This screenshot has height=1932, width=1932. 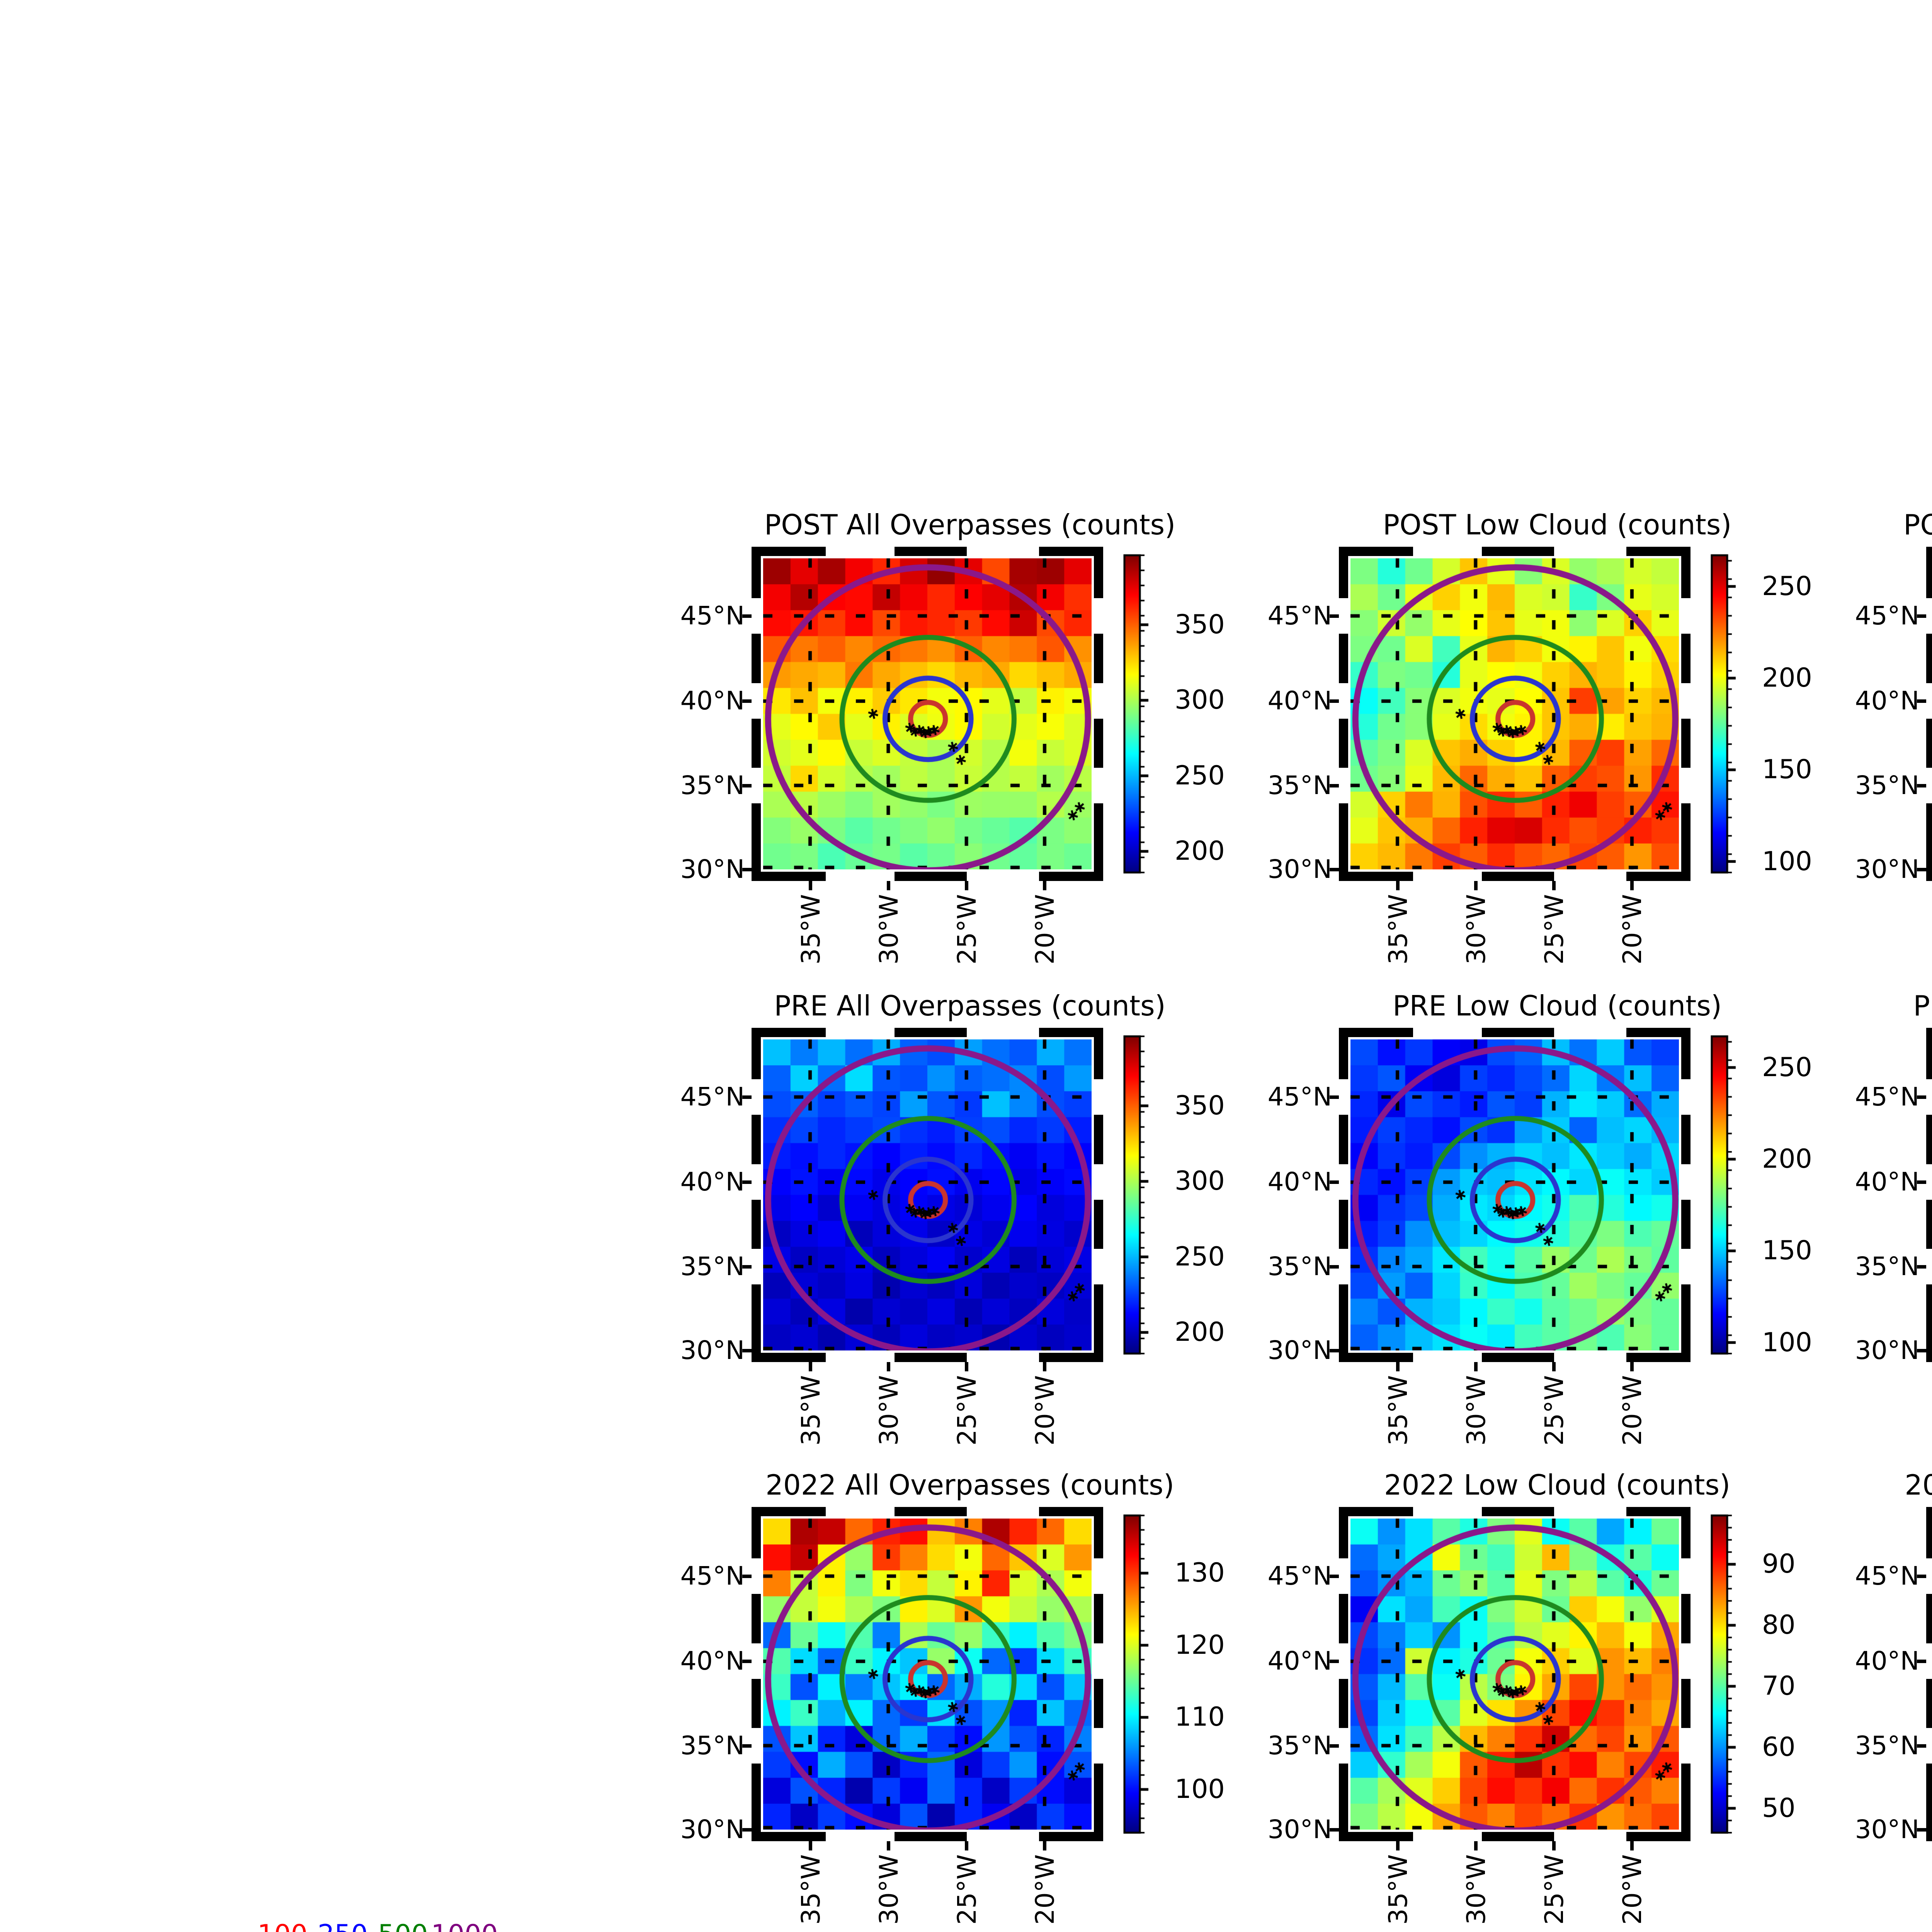 What do you see at coordinates (1045, 1411) in the screenshot?
I see `map-x-tick-label: 20°W` at bounding box center [1045, 1411].